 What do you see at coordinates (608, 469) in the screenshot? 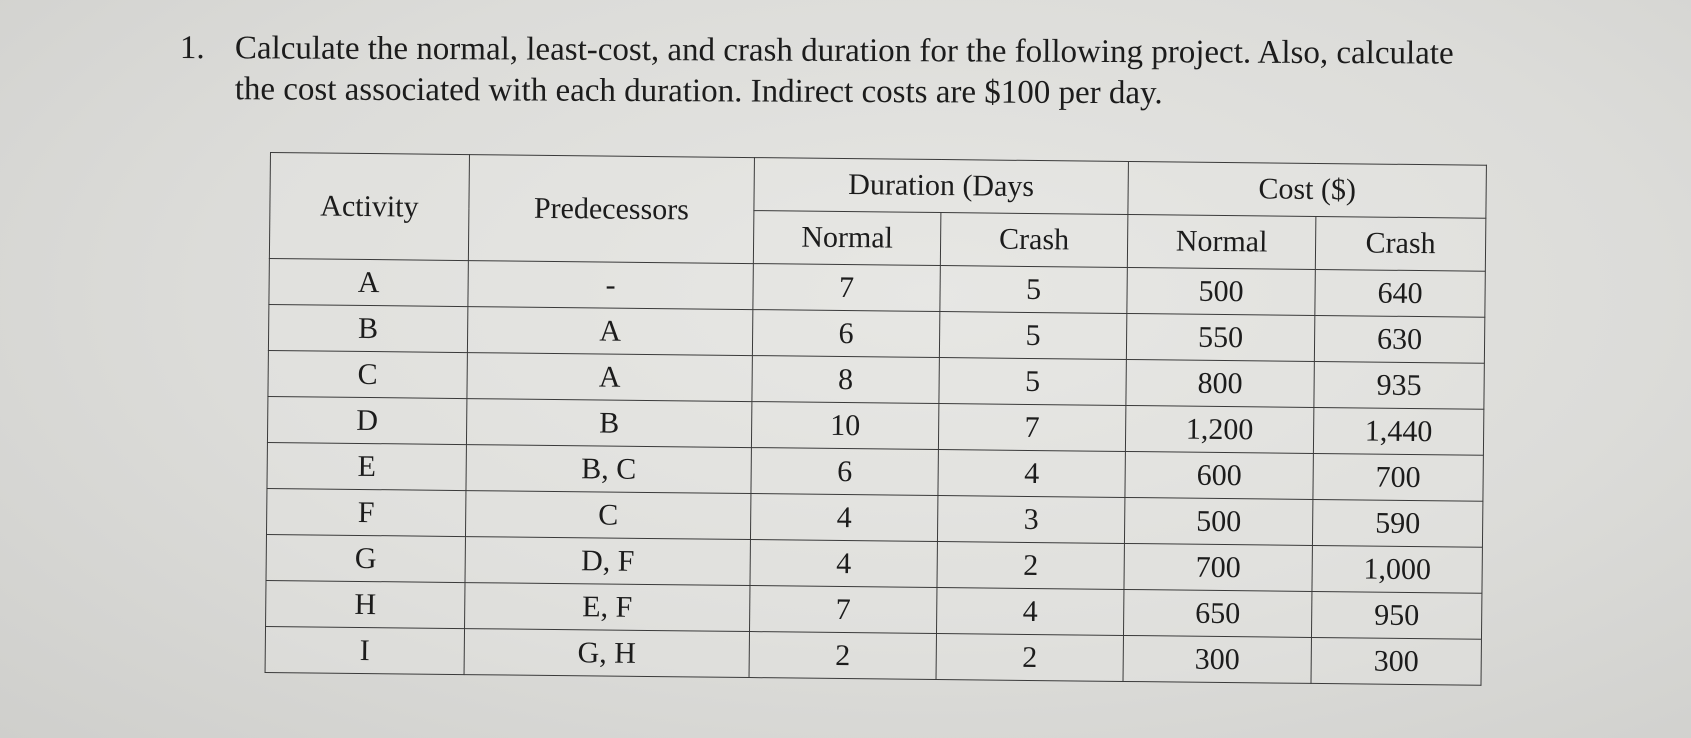
I see `cell-predecessors: B, C` at bounding box center [608, 469].